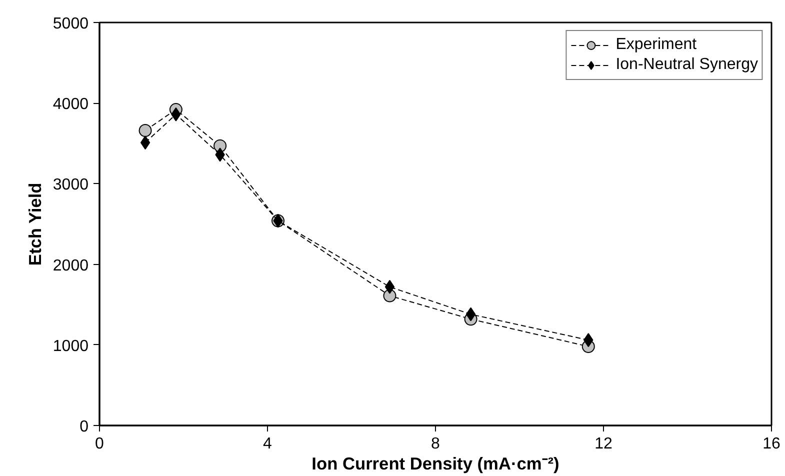 The height and width of the screenshot is (476, 785). Describe the element at coordinates (687, 65) in the screenshot. I see `legend-label: Ion-Neutral Synergy` at that location.